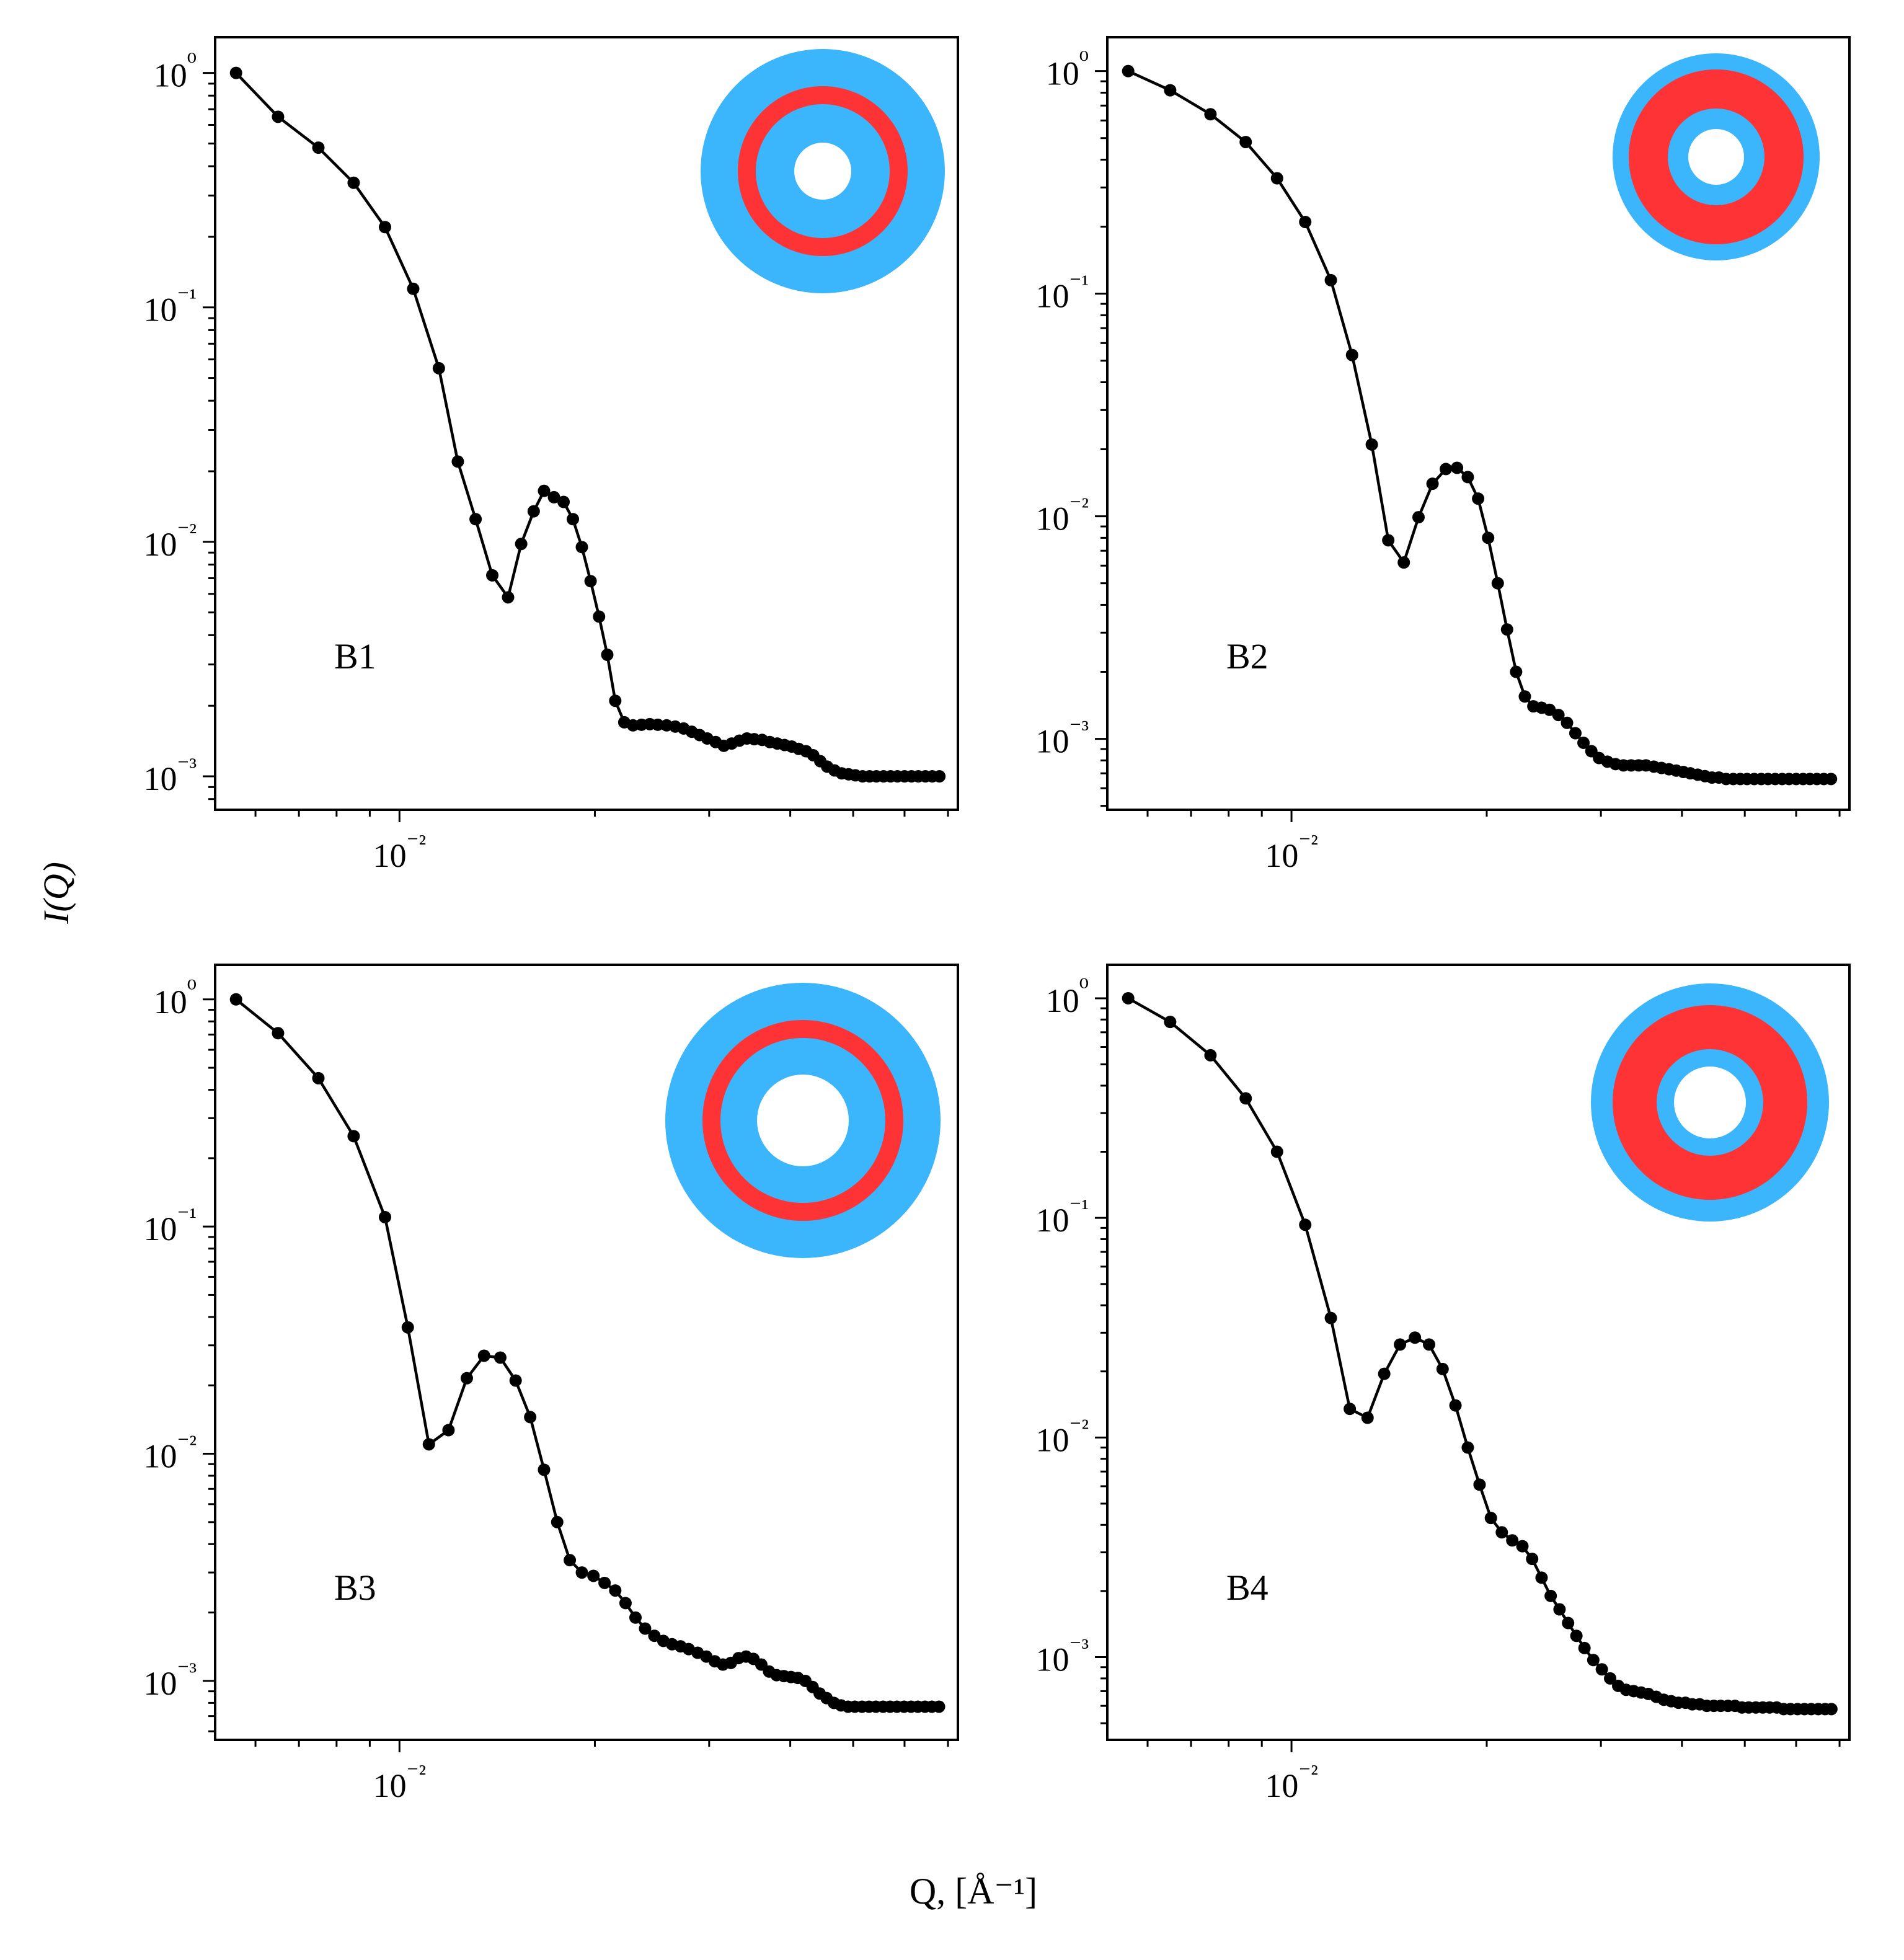 The width and height of the screenshot is (1904, 1960). I want to click on panel-label: B4, so click(1248, 1588).